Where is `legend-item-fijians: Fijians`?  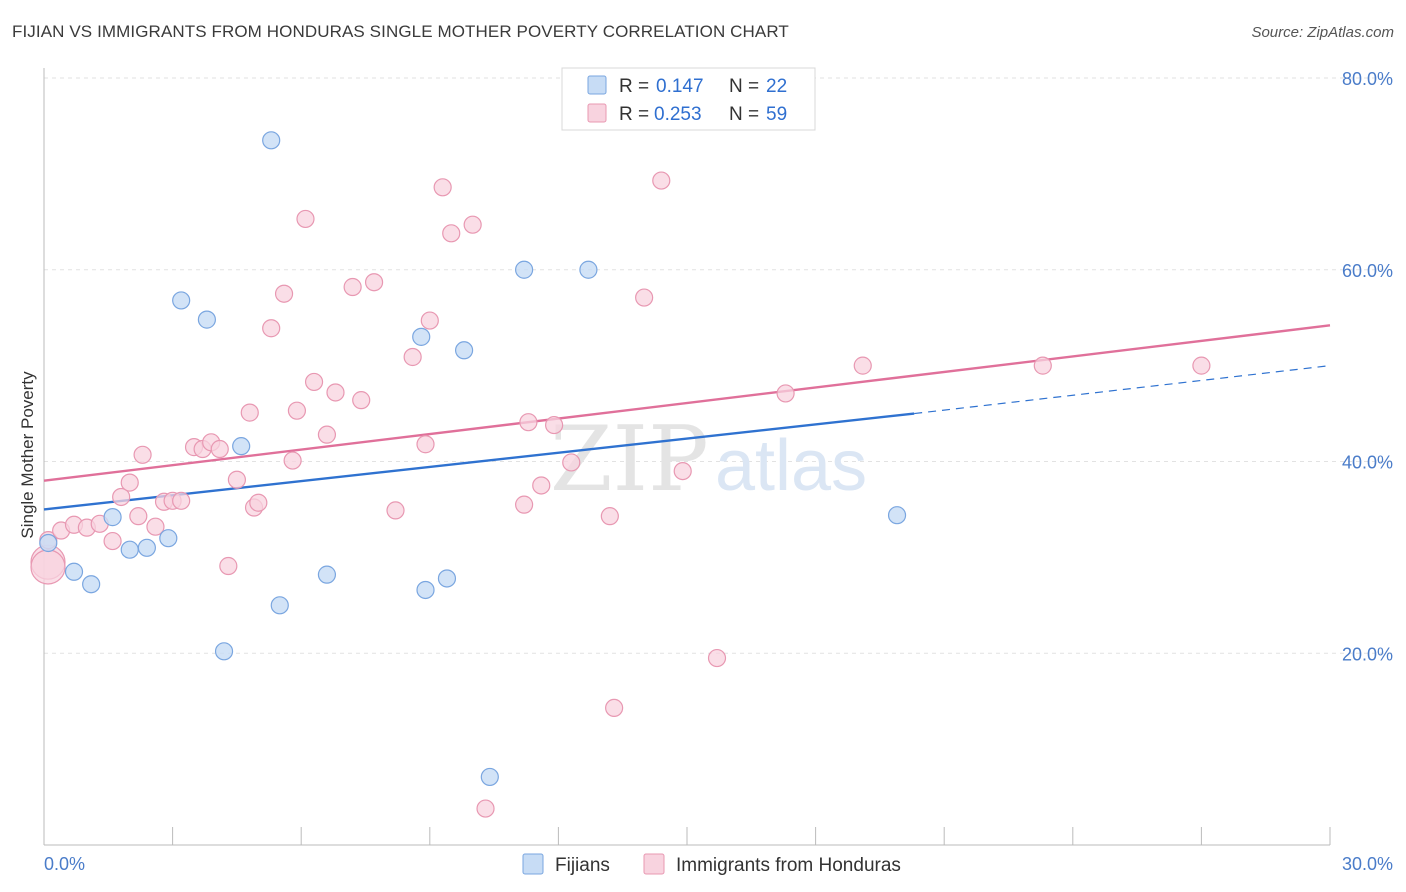 legend-item-fijians: Fijians is located at coordinates (582, 865).